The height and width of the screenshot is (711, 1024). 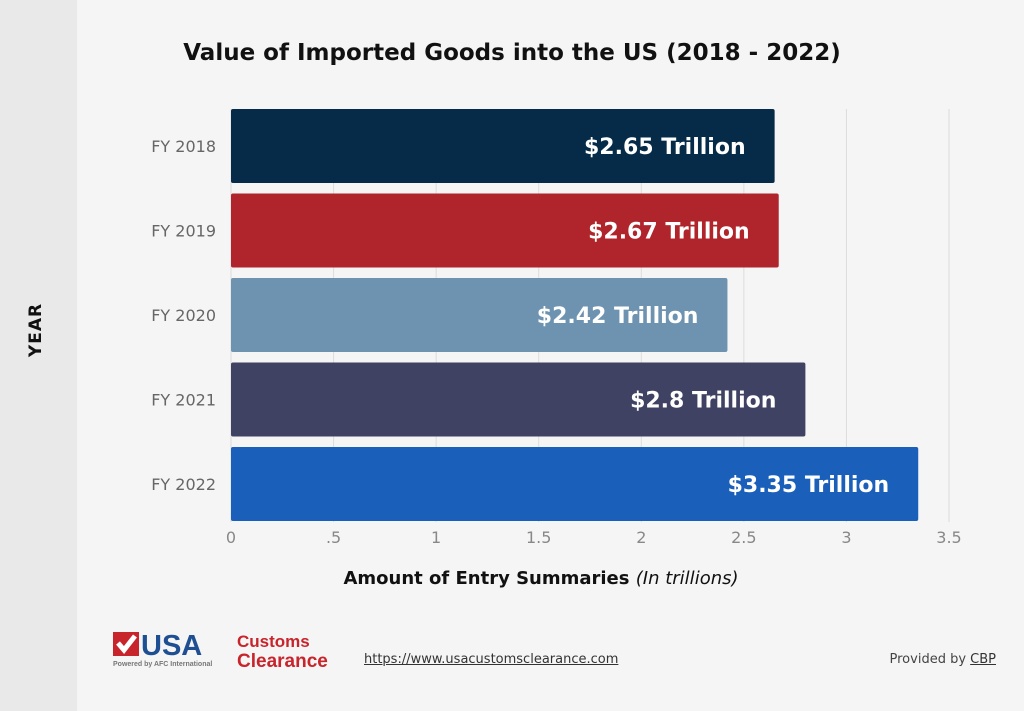 I want to click on x-axis-label-note: (In trillions), so click(x=687, y=578).